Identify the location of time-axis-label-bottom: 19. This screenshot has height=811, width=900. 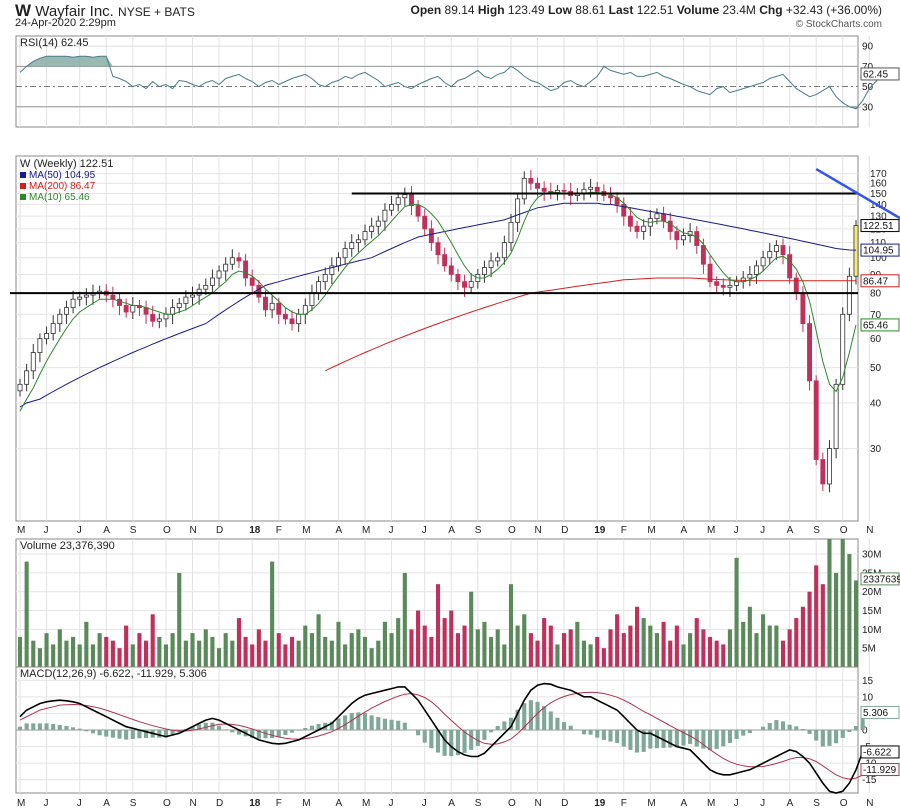
(600, 803).